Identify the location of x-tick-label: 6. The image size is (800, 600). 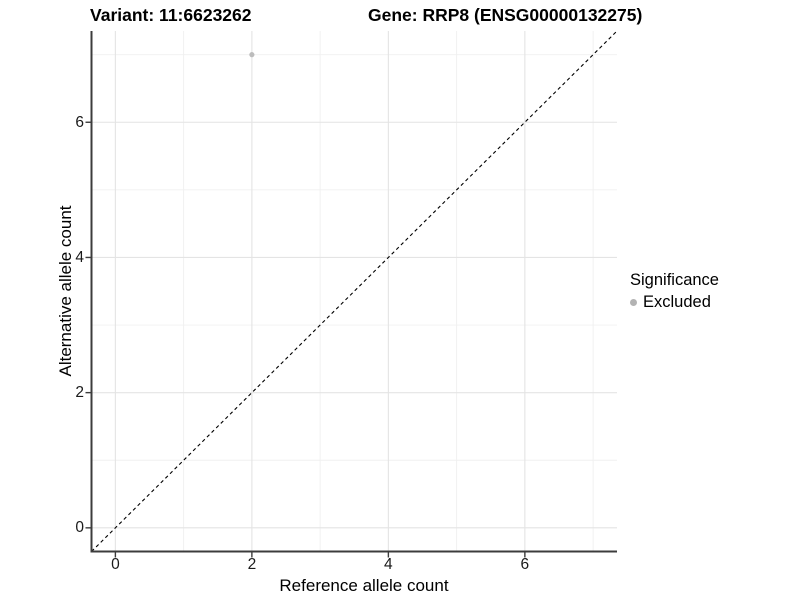
(525, 564).